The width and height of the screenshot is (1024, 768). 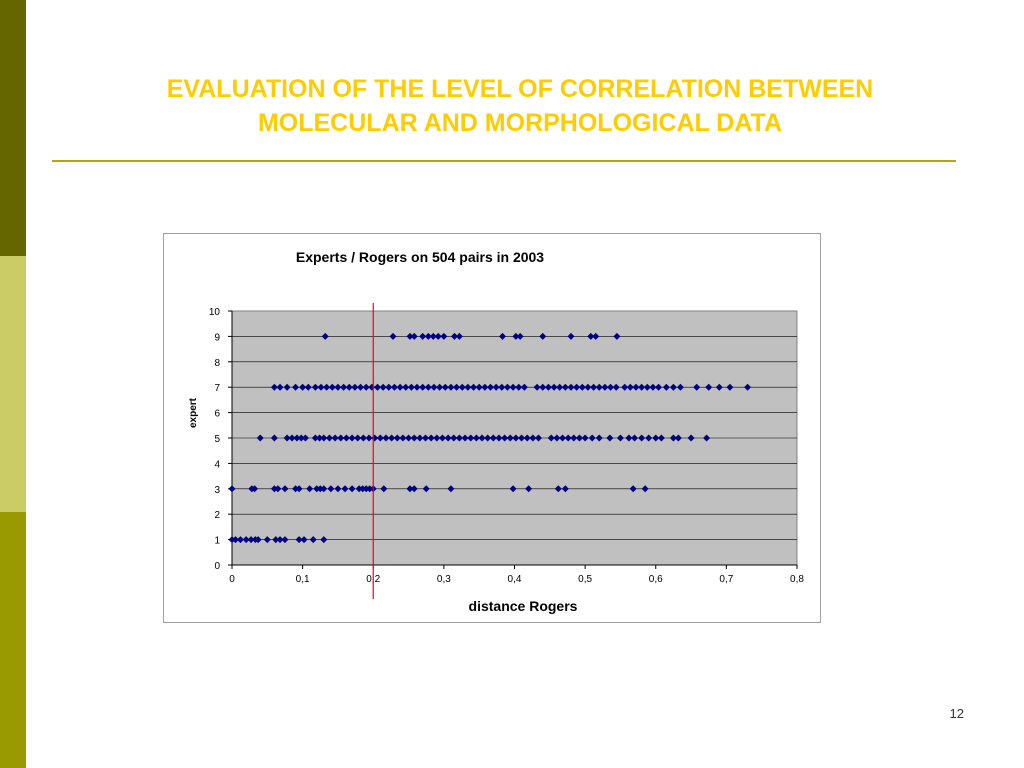 What do you see at coordinates (956, 713) in the screenshot?
I see `page-number: 12` at bounding box center [956, 713].